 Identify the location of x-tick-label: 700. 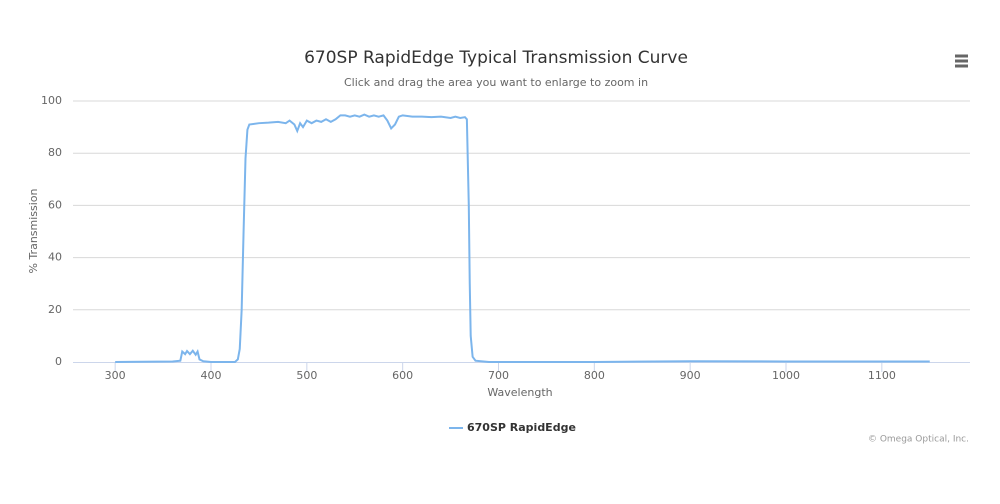
(498, 375).